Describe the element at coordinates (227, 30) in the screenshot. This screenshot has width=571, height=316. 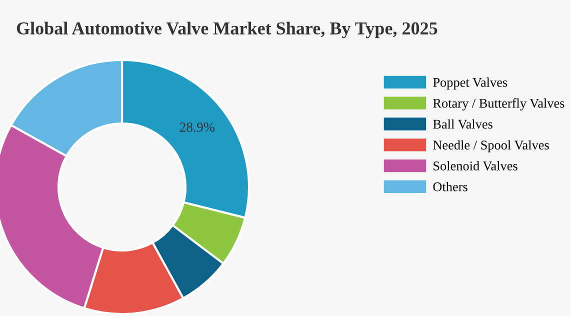
I see `chart-title: Global Automotive Valve Market Share, By Type, 2025` at that location.